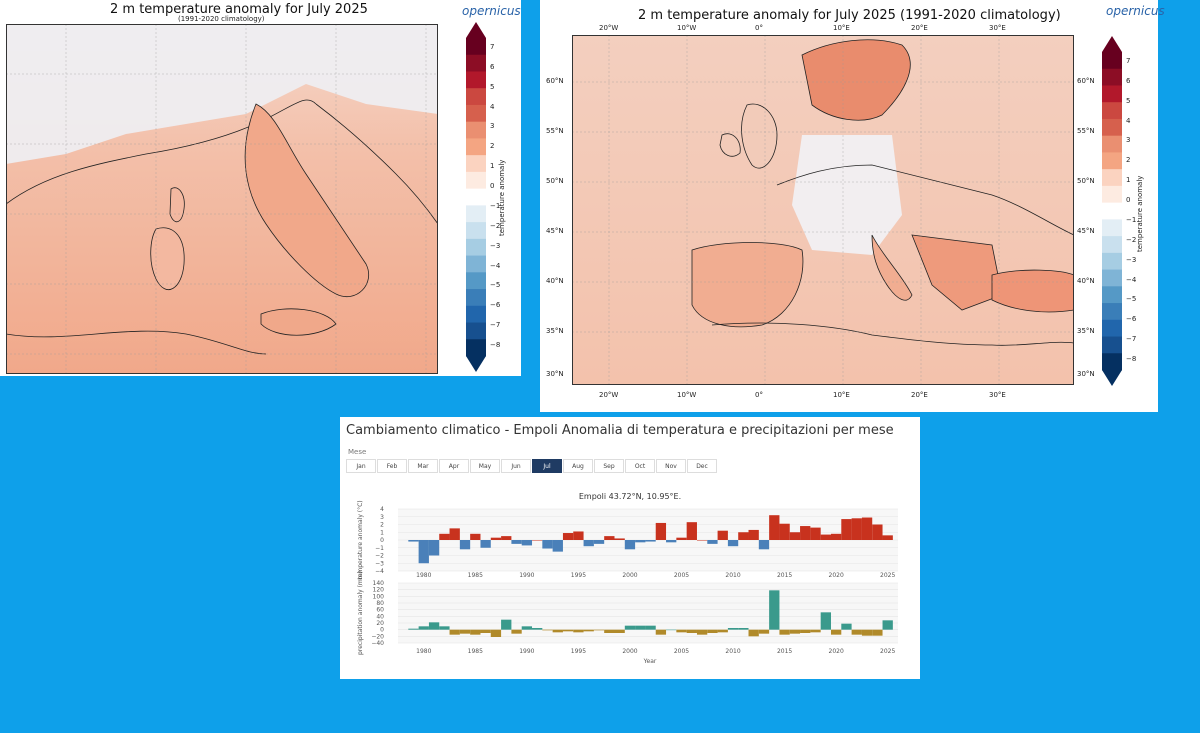 Image resolution: width=1200 pixels, height=733 pixels. Describe the element at coordinates (1086, 131) in the screenshot. I see `lat-label-right: 55°N` at that location.